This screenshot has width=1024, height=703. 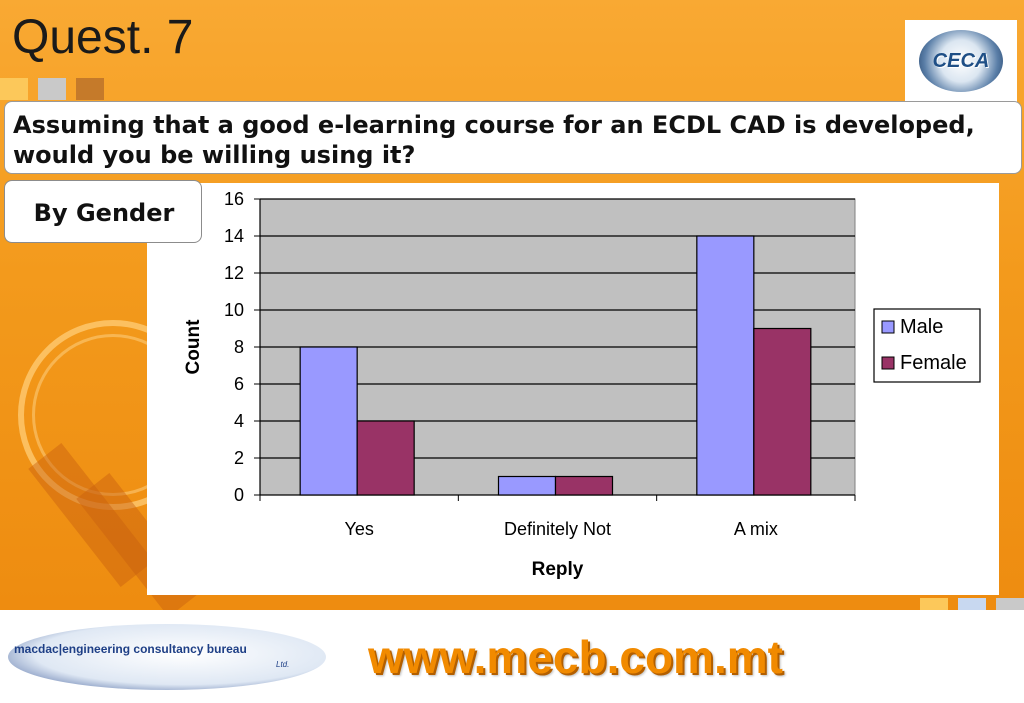 I want to click on ceca-badge-icon, so click(x=961, y=61).